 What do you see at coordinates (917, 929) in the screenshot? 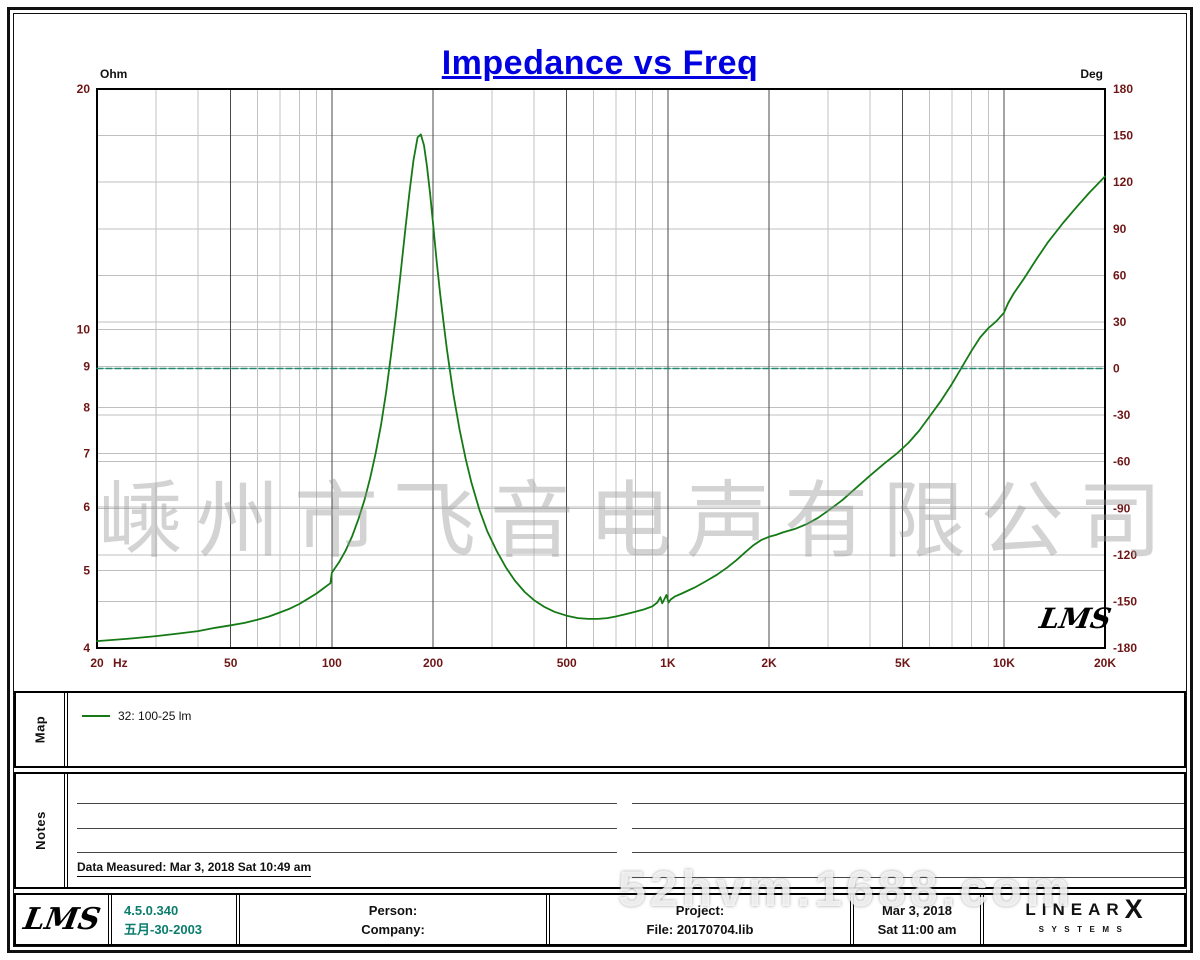
I see `measurement-time: Sat 11:00 am` at bounding box center [917, 929].